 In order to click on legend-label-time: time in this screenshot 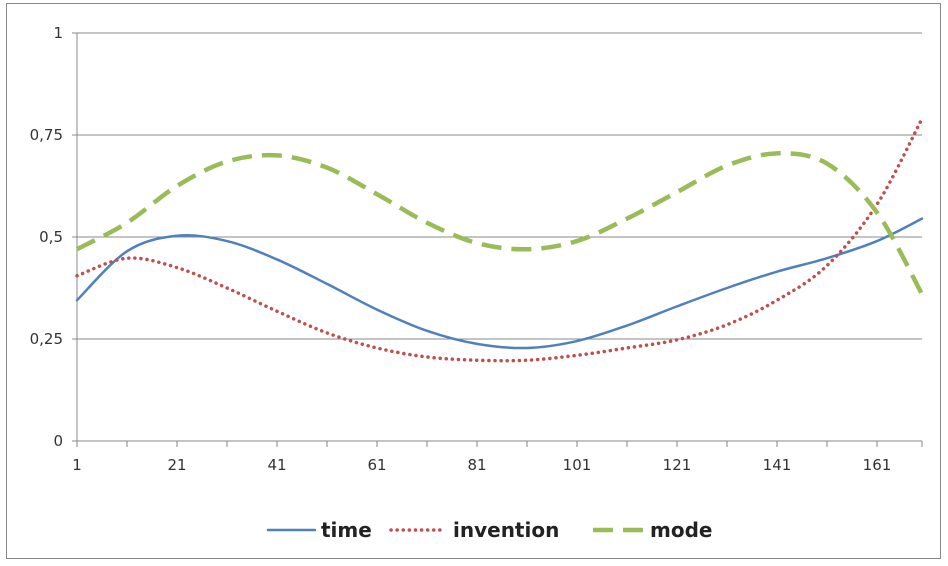, I will do `click(346, 530)`.